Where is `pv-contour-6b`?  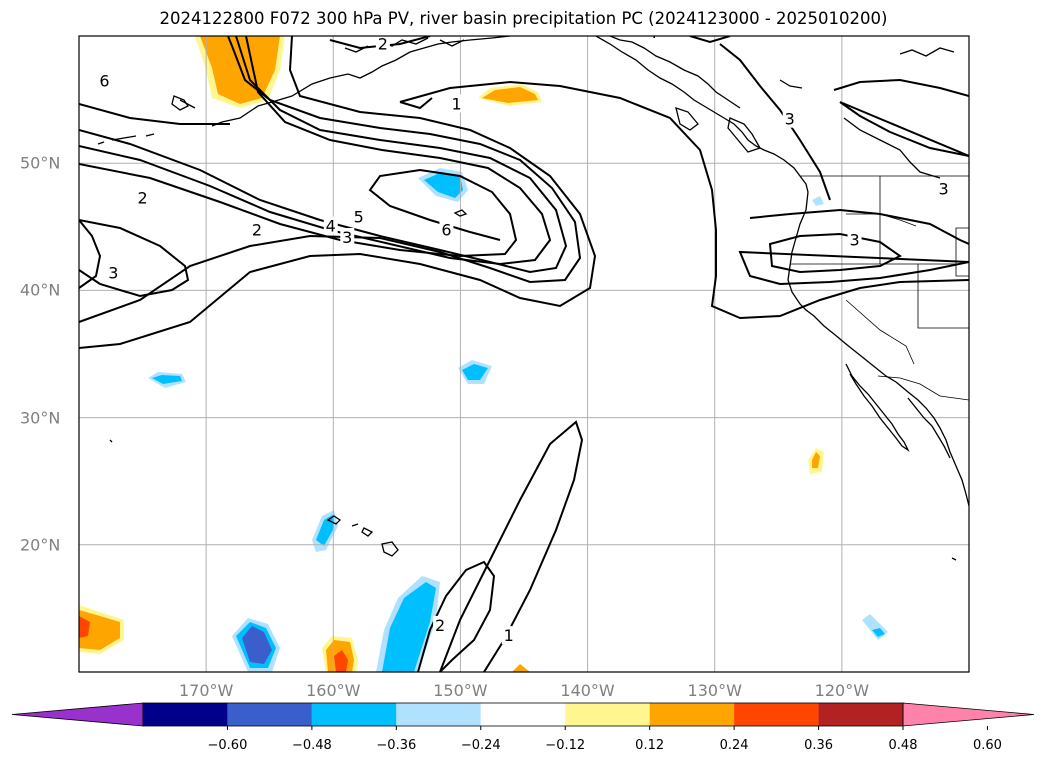 pv-contour-6b is located at coordinates (154, 114).